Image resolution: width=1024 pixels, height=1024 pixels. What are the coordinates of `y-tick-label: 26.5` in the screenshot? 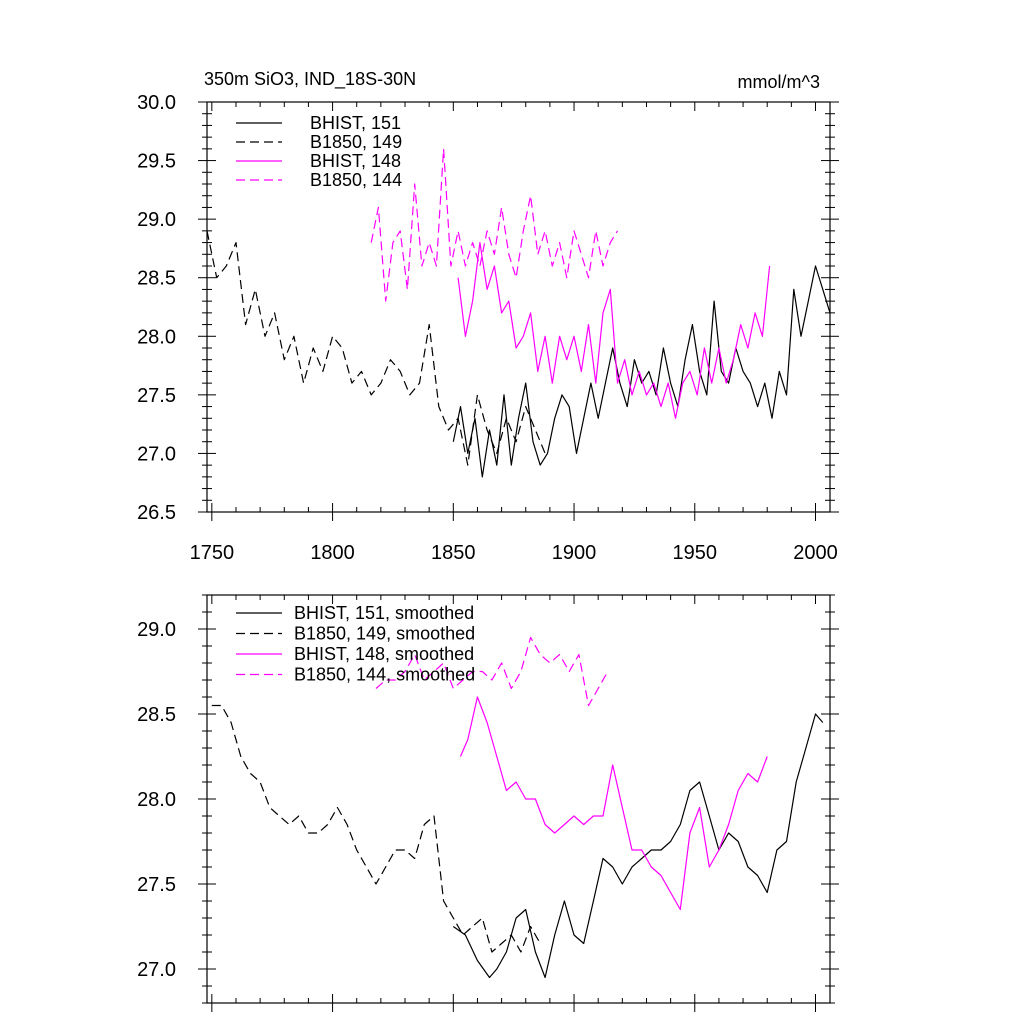 It's located at (156, 513).